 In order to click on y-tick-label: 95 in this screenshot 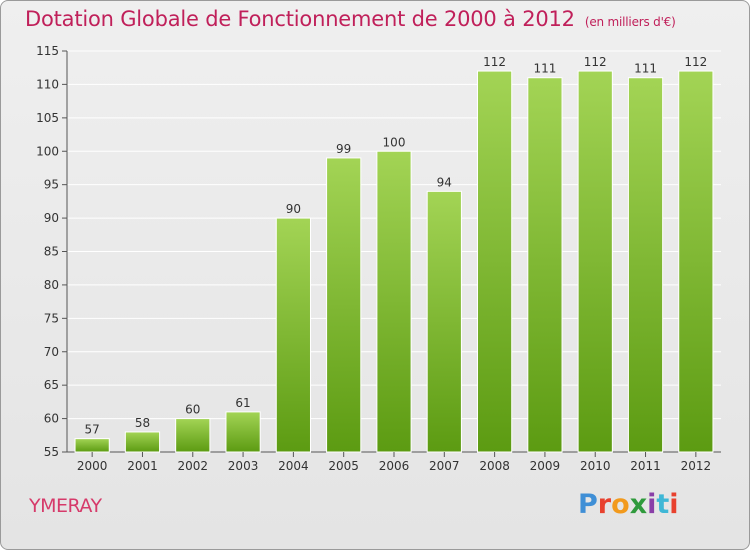, I will do `click(51, 185)`.